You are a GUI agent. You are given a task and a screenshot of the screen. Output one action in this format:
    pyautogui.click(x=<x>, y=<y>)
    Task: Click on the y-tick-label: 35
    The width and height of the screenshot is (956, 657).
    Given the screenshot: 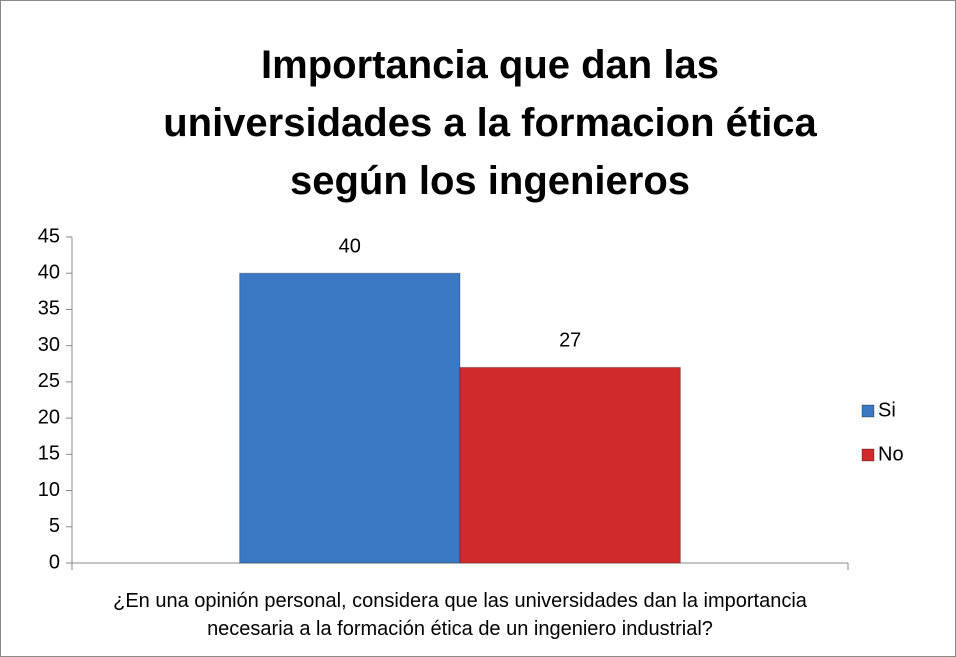 What is the action you would take?
    pyautogui.click(x=49, y=309)
    